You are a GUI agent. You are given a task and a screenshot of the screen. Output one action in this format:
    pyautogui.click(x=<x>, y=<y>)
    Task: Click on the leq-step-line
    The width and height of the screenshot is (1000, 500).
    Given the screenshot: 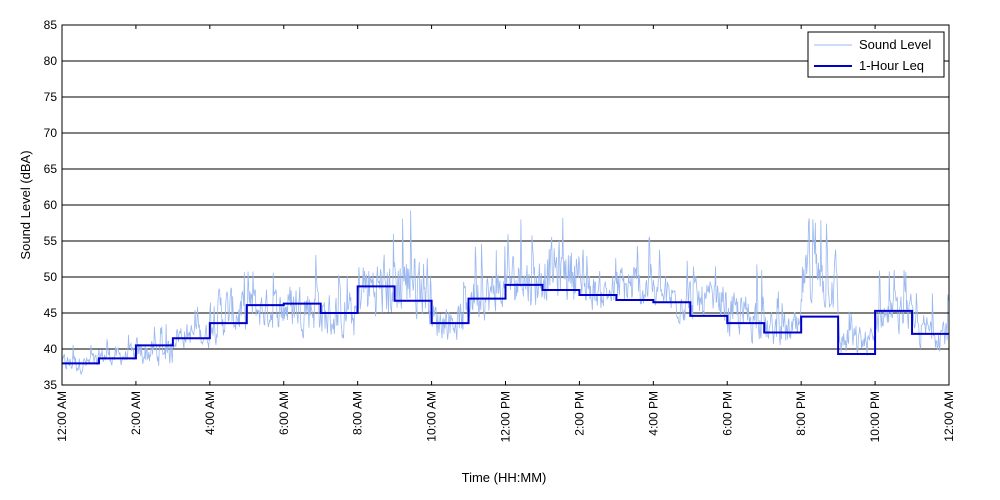 What is the action you would take?
    pyautogui.click(x=505, y=324)
    